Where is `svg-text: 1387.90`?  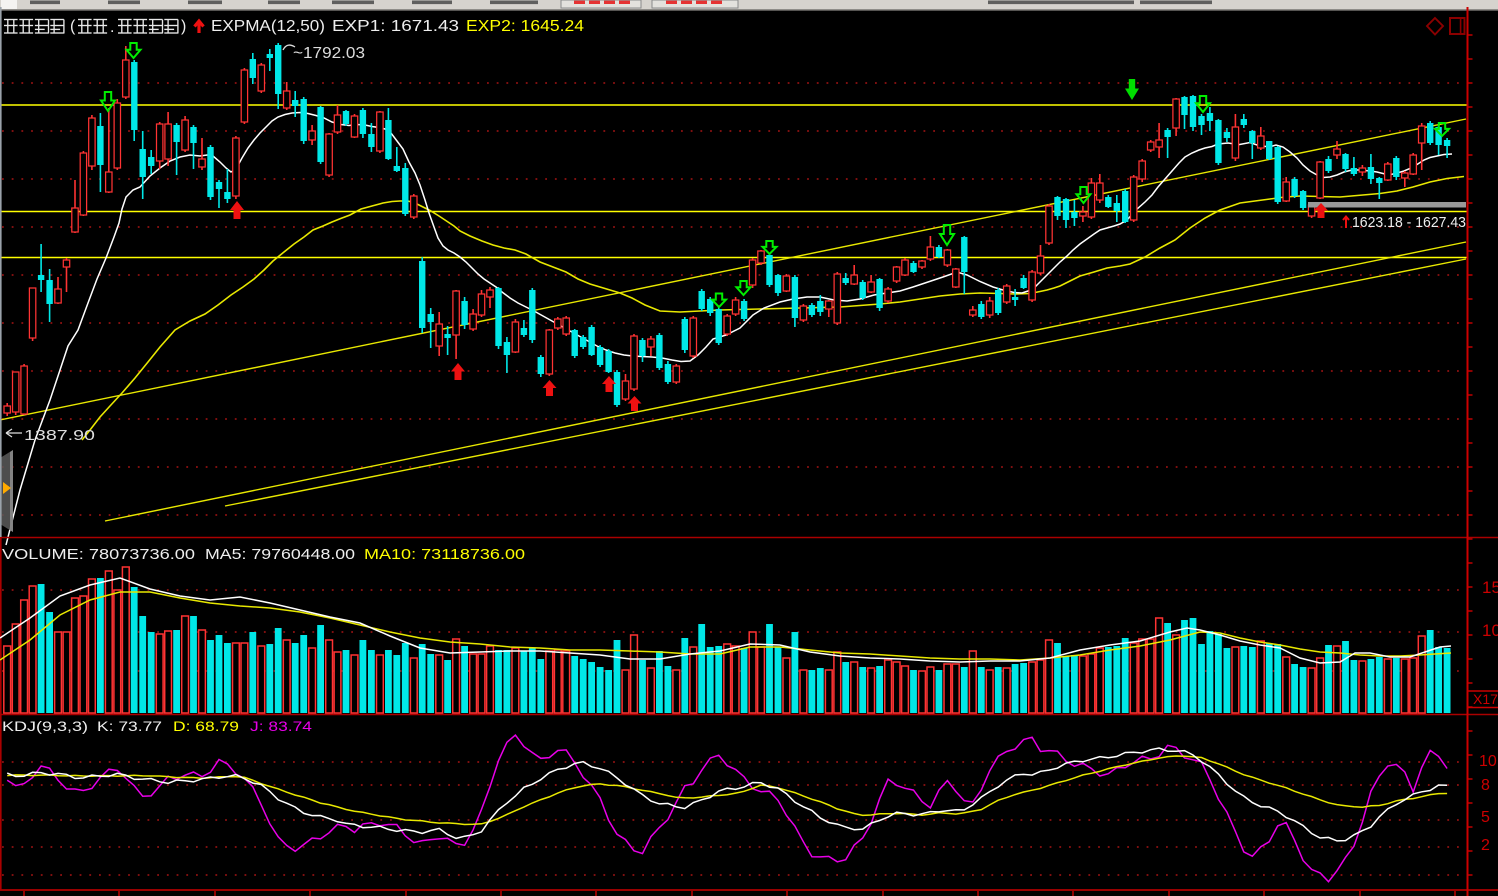 svg-text: 1387.90 is located at coordinates (59, 435).